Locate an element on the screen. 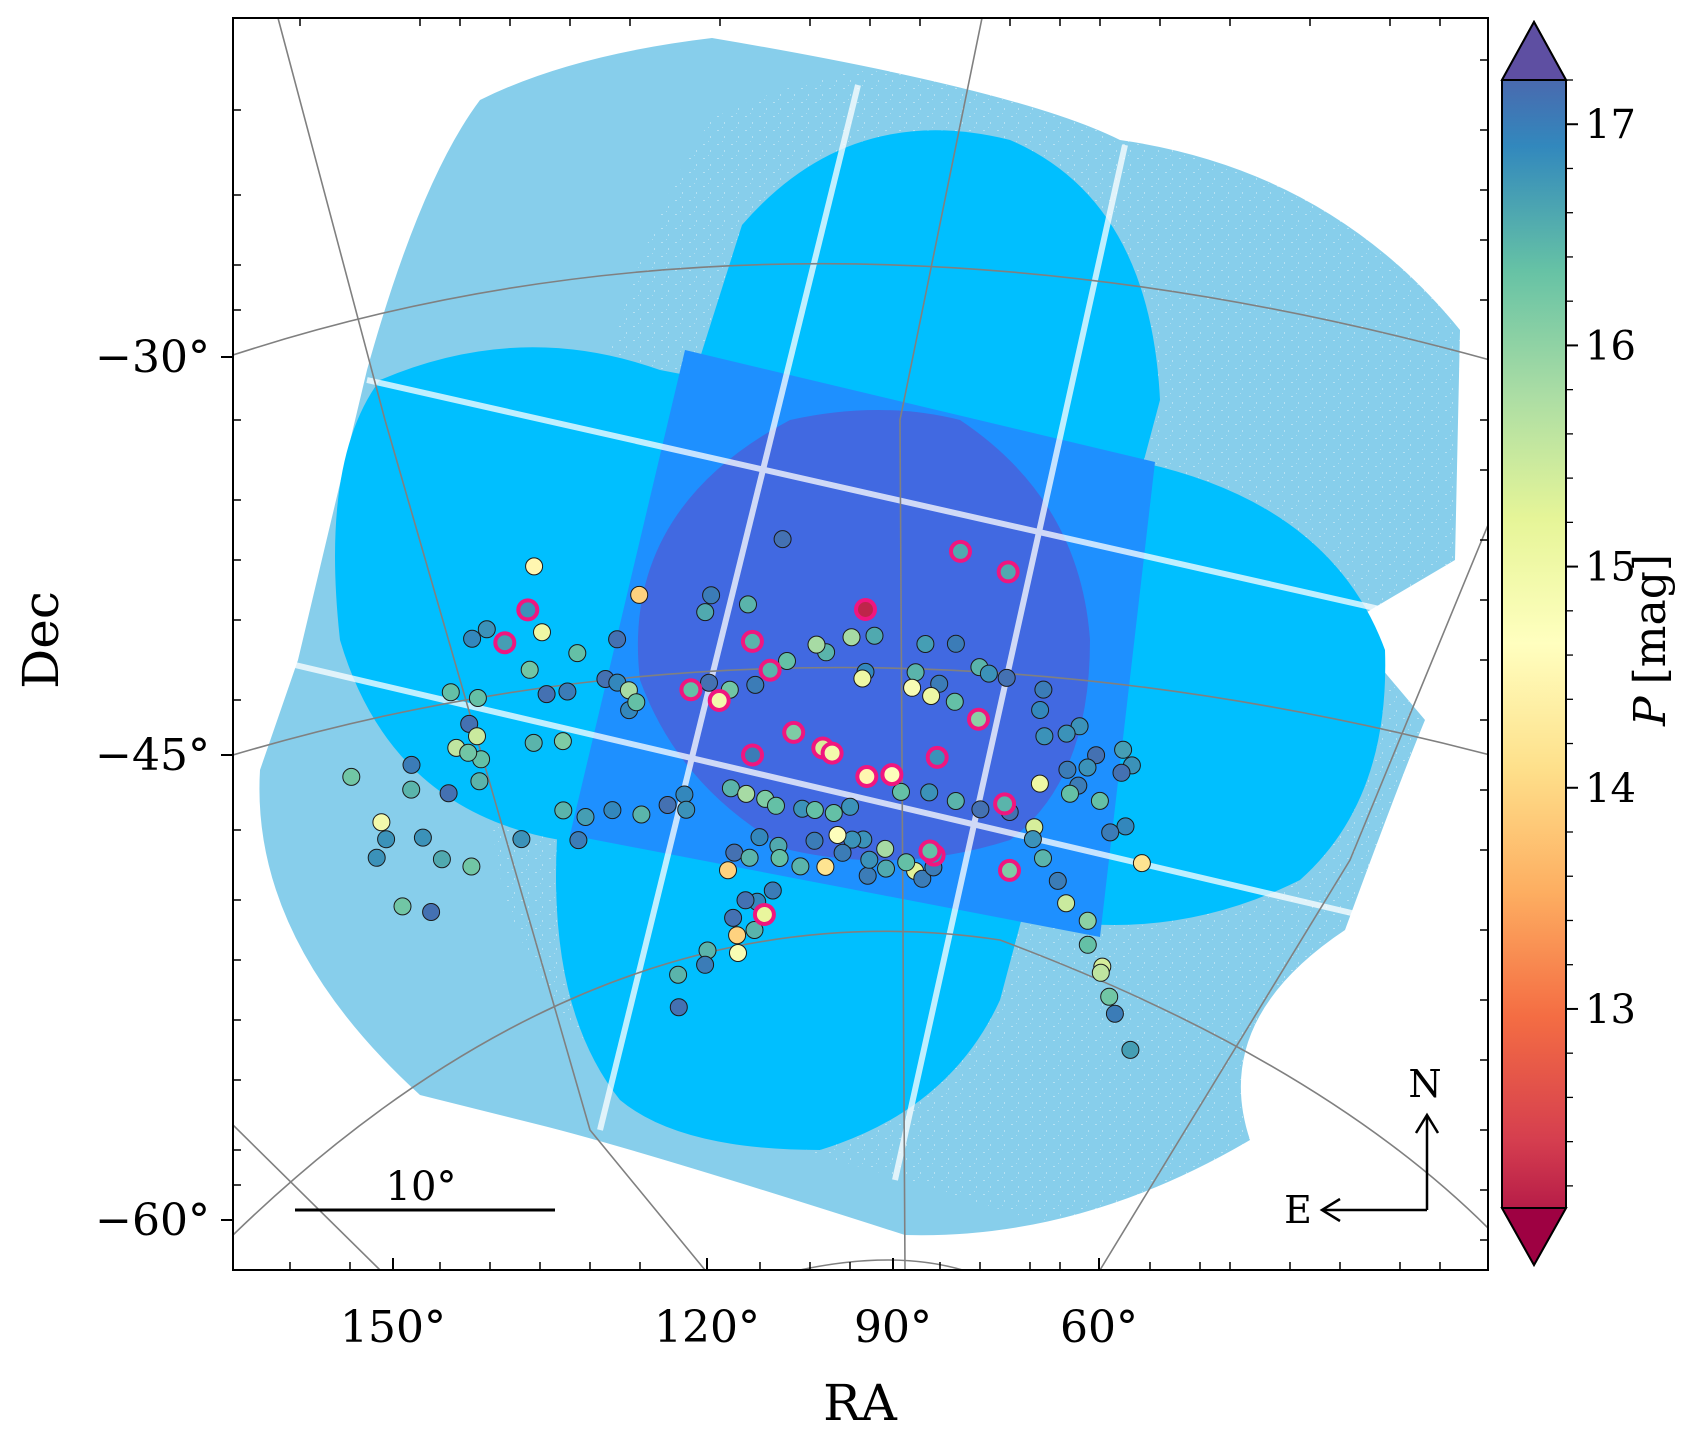  colorbar-tick-label: 13 is located at coordinates (1610, 1010).